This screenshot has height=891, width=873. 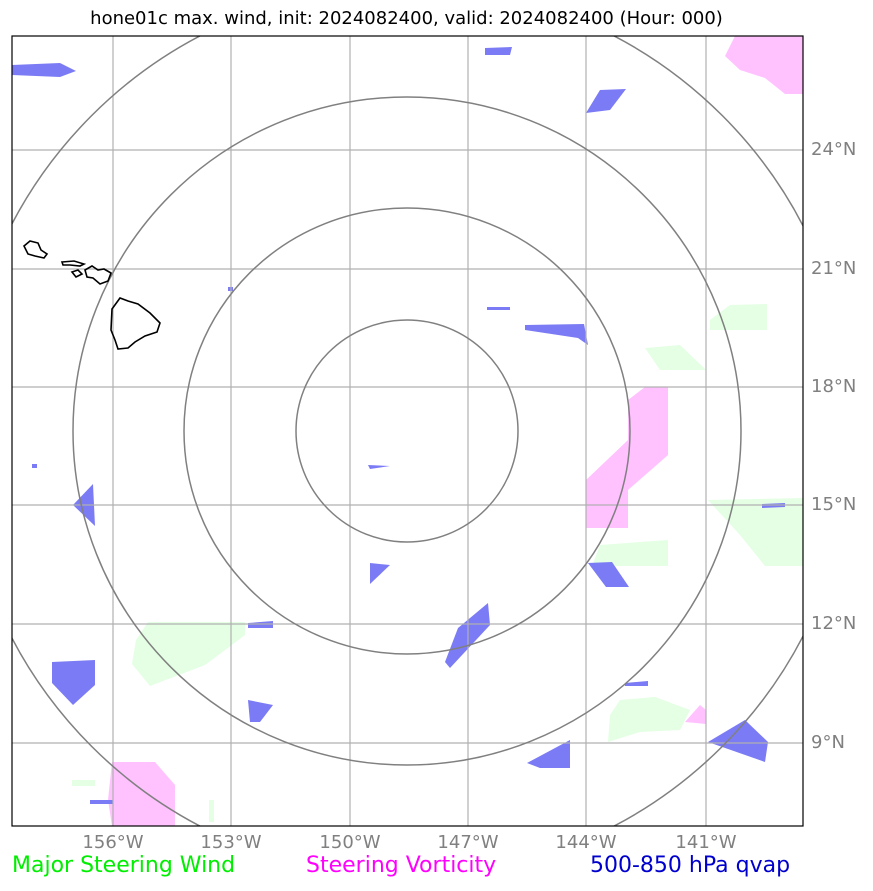 What do you see at coordinates (401, 865) in the screenshot?
I see `legend-steering-vorticity: Steering Vorticity` at bounding box center [401, 865].